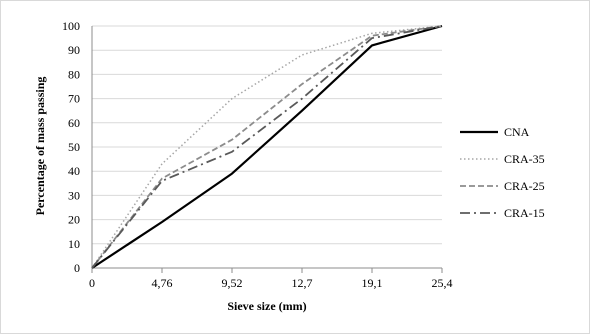 The height and width of the screenshot is (334, 590). Describe the element at coordinates (74, 220) in the screenshot. I see `y-tick-label-20: 20` at that location.